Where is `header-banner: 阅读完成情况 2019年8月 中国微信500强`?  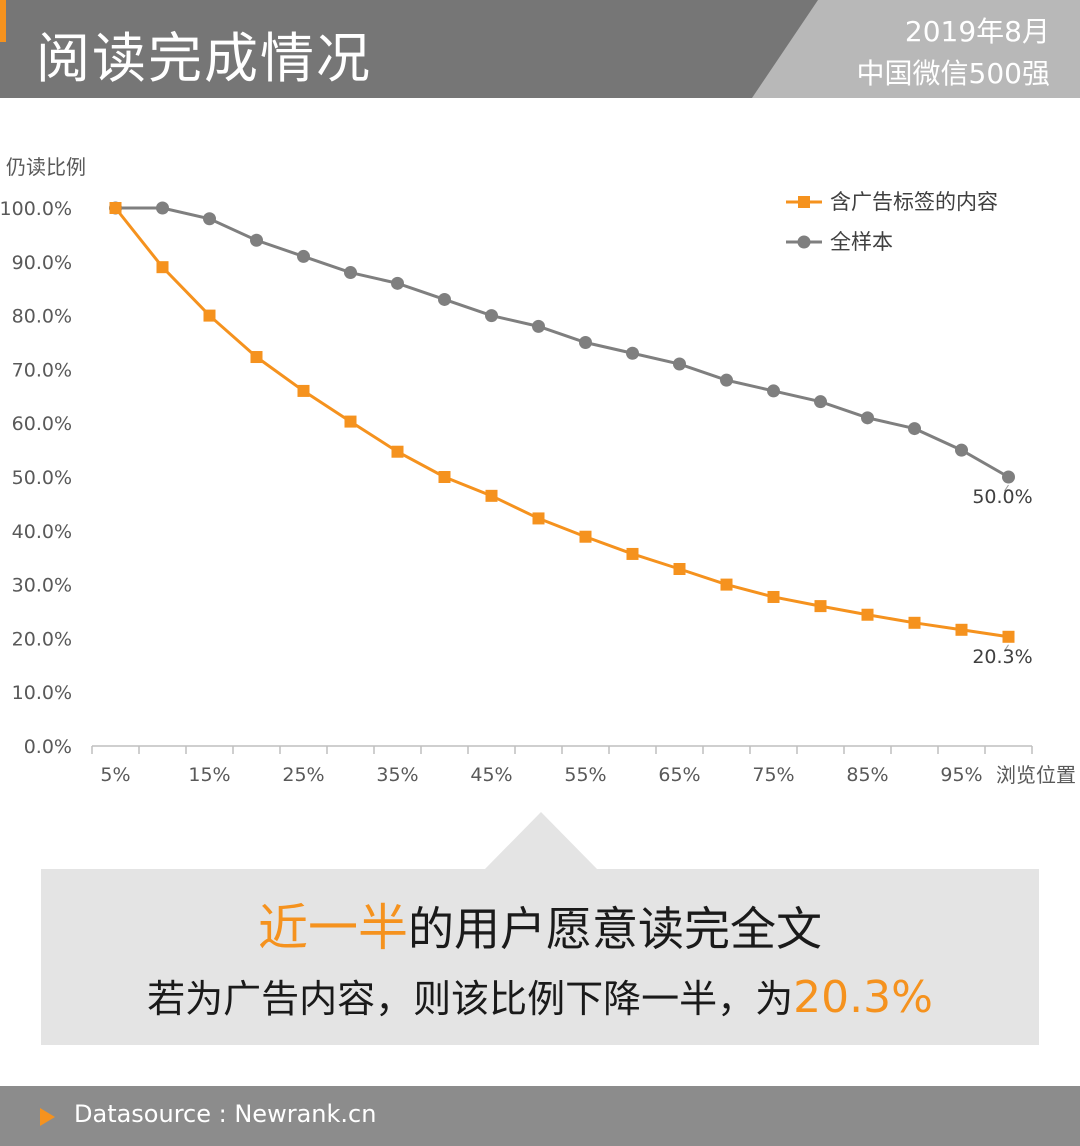 header-banner: 阅读完成情况 2019年8月 中国微信500强 is located at coordinates (540, 49).